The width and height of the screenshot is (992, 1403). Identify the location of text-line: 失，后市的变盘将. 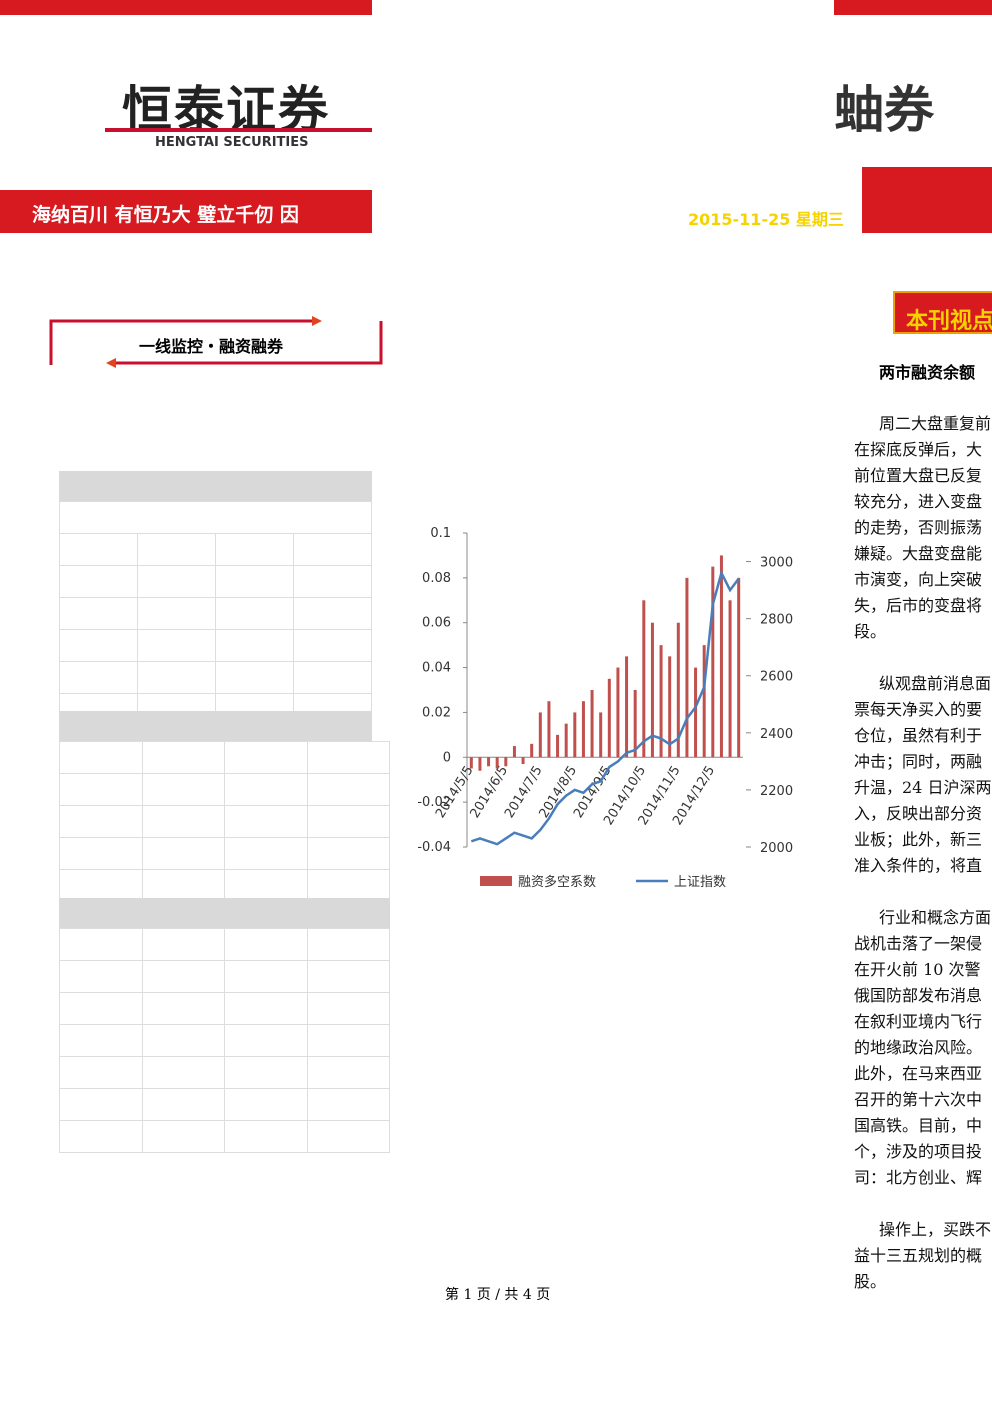
(918, 605).